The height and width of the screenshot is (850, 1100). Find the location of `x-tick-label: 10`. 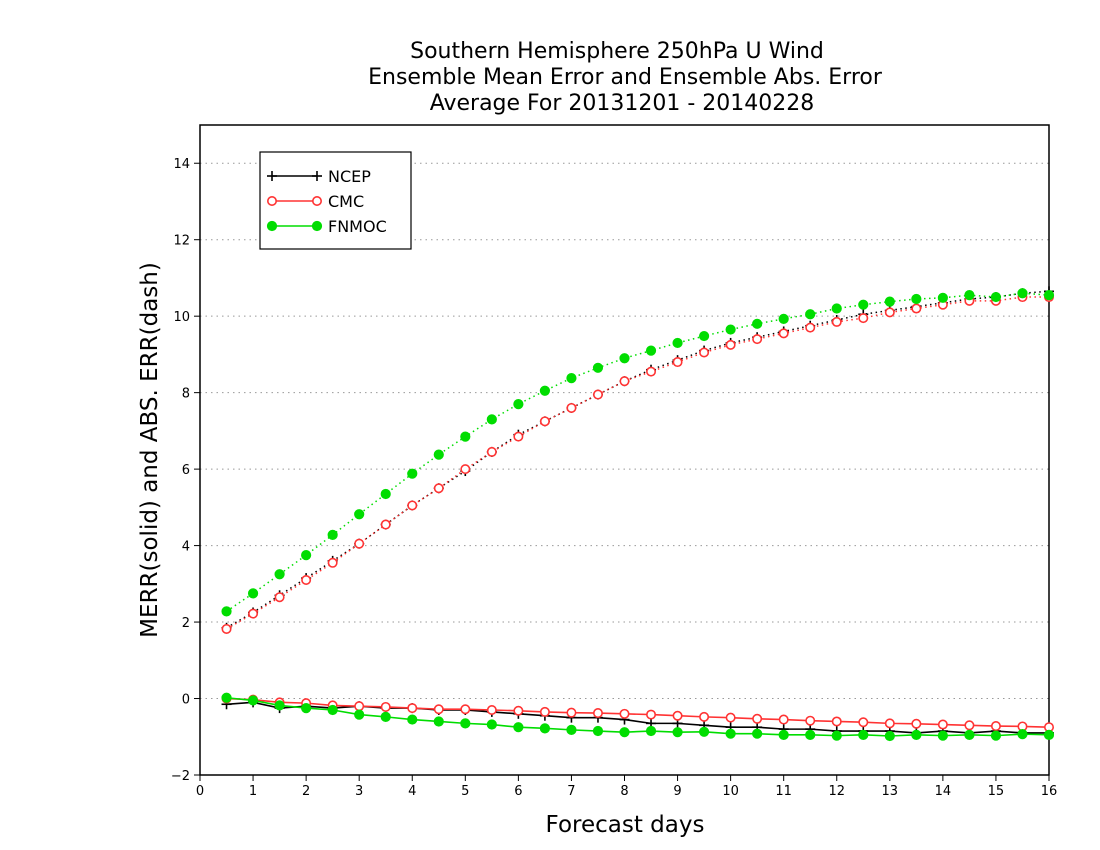

x-tick-label: 10 is located at coordinates (730, 791).